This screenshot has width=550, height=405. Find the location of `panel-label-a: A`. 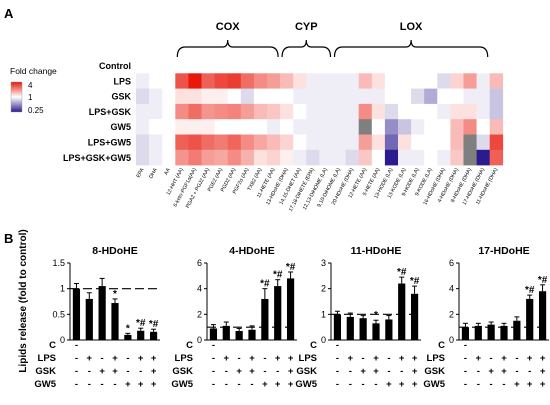

panel-label-a: A is located at coordinates (9, 13).